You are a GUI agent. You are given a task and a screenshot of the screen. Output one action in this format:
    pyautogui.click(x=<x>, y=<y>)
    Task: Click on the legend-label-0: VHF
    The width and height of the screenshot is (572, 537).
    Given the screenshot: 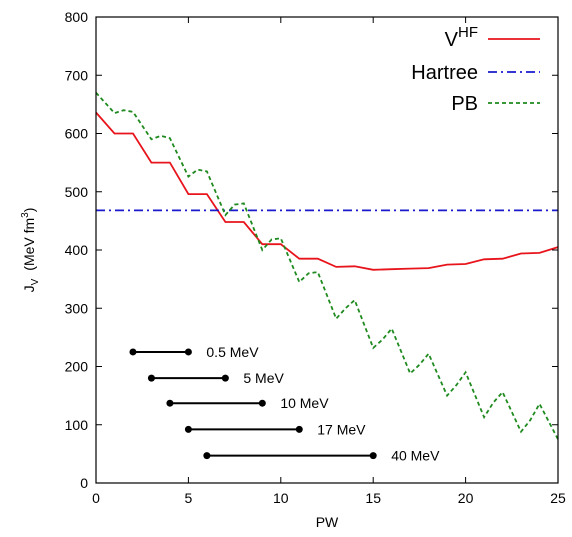 What is the action you would take?
    pyautogui.click(x=461, y=37)
    